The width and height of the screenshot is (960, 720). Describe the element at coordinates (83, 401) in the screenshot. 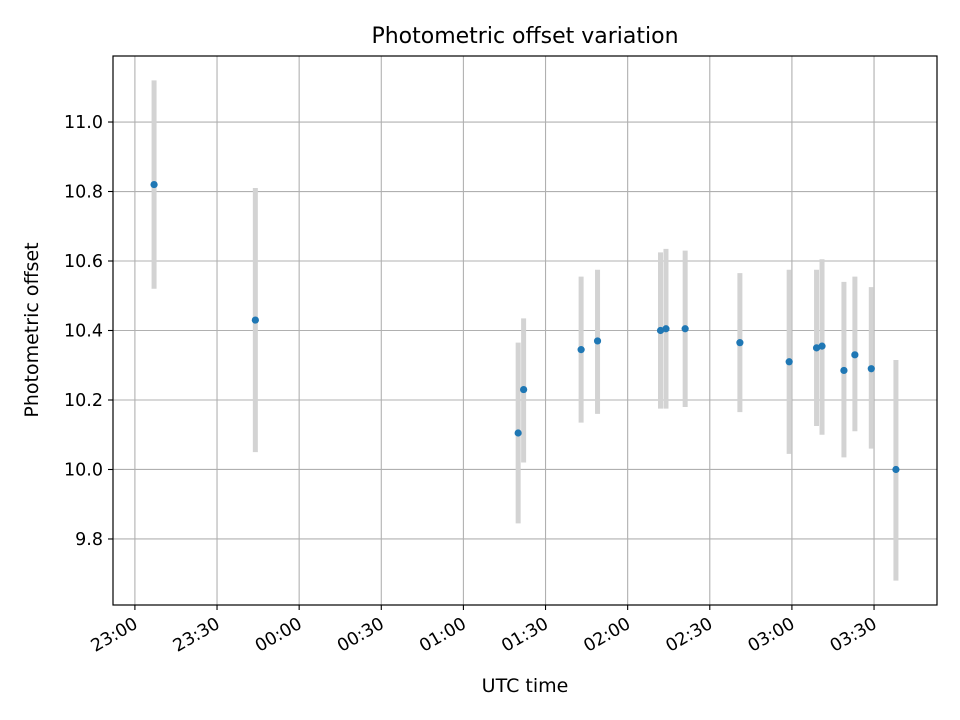

I see `y-tick-label: 10.2` at that location.